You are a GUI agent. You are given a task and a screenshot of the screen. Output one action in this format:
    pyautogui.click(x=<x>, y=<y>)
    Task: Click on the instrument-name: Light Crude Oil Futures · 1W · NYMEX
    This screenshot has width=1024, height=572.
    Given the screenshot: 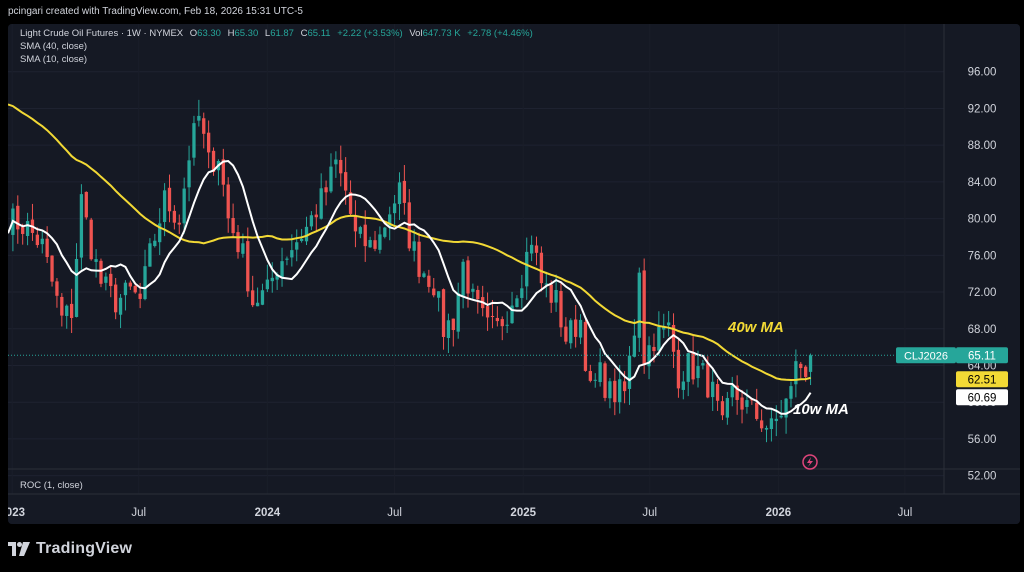 What is the action you would take?
    pyautogui.click(x=102, y=33)
    